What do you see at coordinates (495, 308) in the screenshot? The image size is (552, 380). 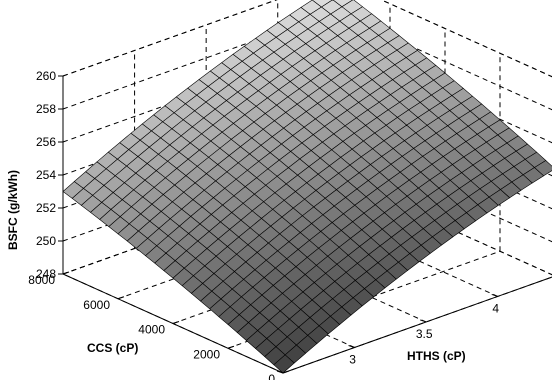 I see `x-tick-label: 4` at bounding box center [495, 308].